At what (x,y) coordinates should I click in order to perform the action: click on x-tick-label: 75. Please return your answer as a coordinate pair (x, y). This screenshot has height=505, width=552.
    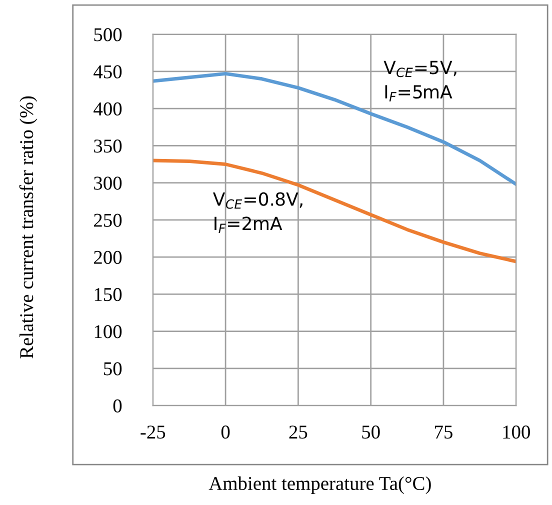
    Looking at the image, I should click on (443, 432).